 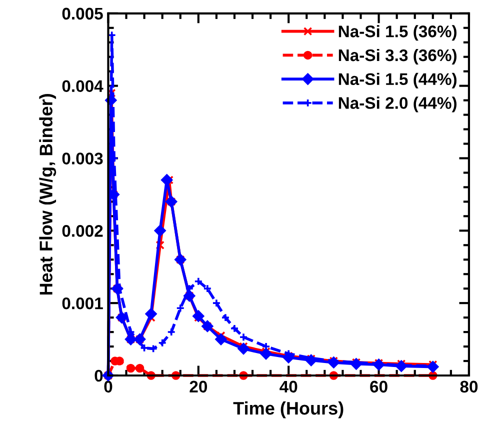 I want to click on legend-label: Na-Si 1.5 (44%), so click(x=397, y=80).